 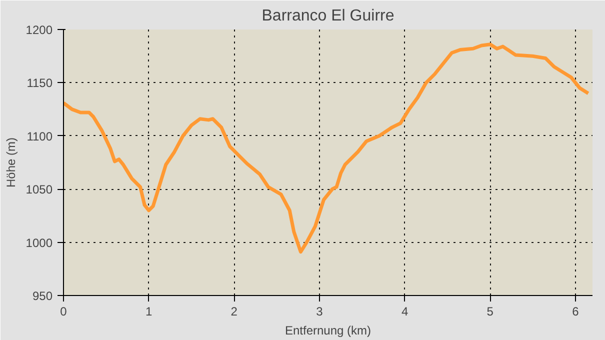 What do you see at coordinates (39, 30) in the screenshot?
I see `y-tick-label: 1200` at bounding box center [39, 30].